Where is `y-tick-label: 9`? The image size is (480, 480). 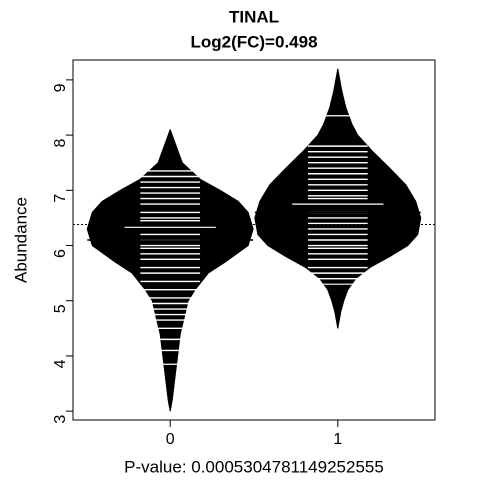
y-tick-label: 9 is located at coordinates (60, 87).